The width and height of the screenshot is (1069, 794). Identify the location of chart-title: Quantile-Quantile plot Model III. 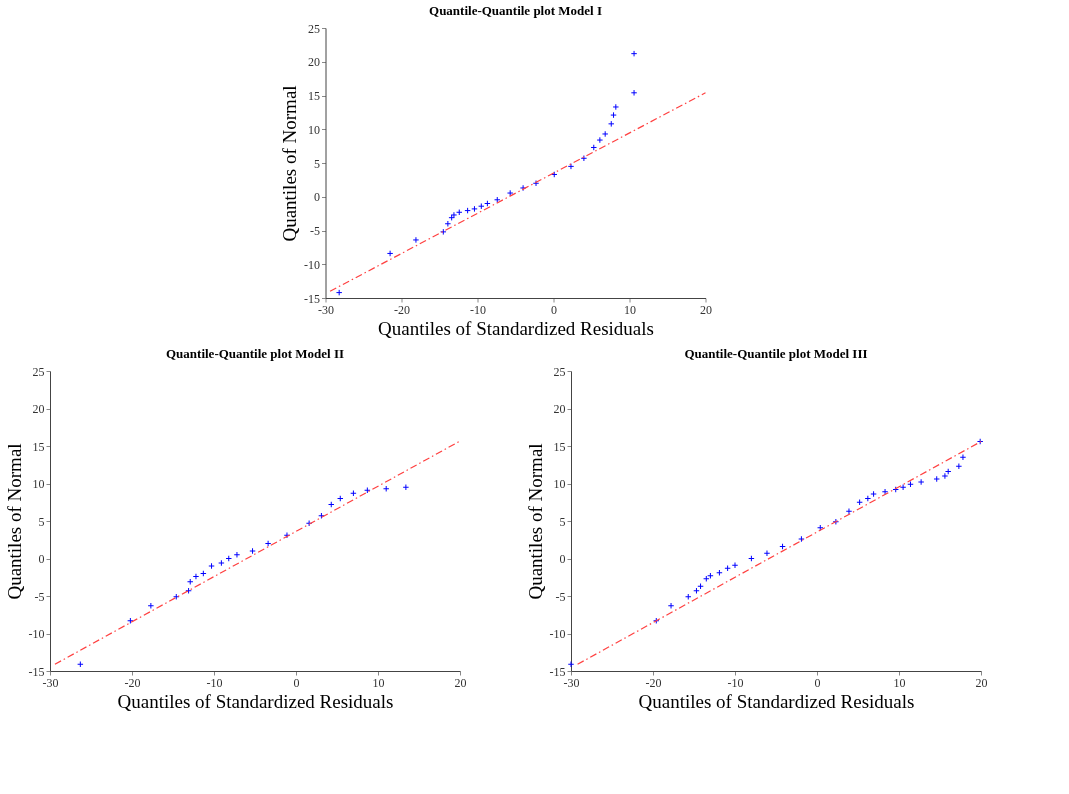
(776, 353).